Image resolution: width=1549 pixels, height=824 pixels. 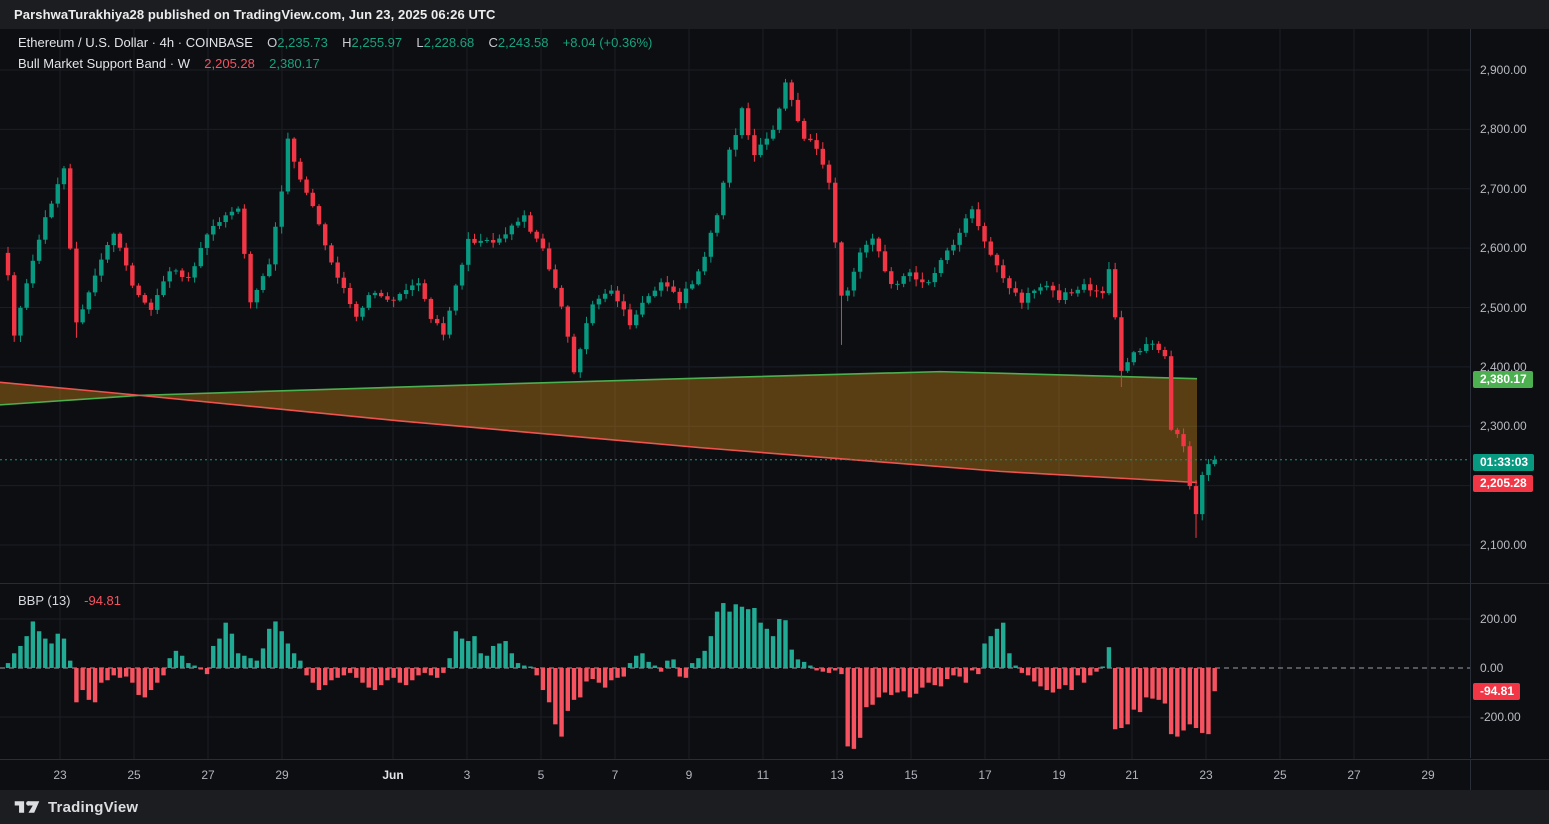 I want to click on axis-price-label: 2,800.00, so click(x=1503, y=129).